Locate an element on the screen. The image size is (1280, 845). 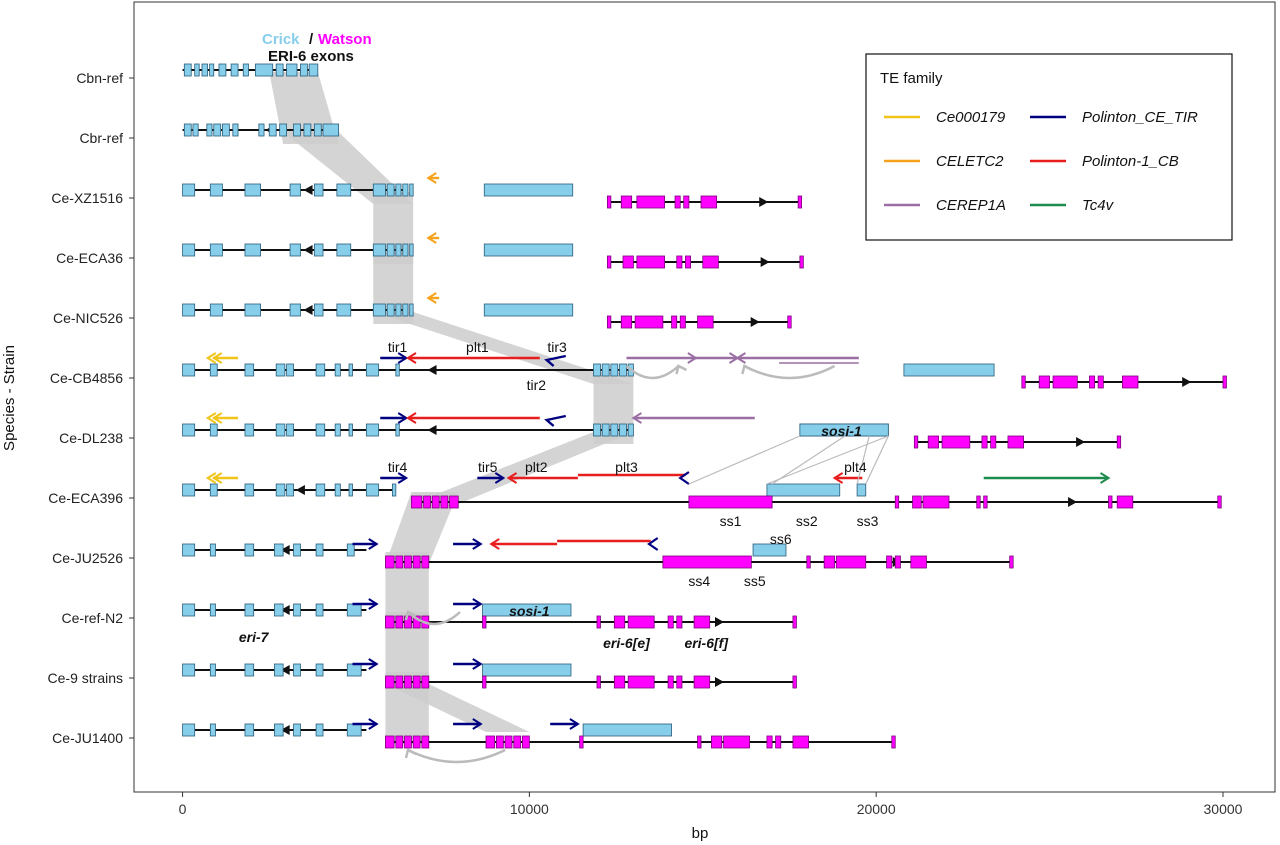
strain-label: Cbn-ref is located at coordinates (99, 78).